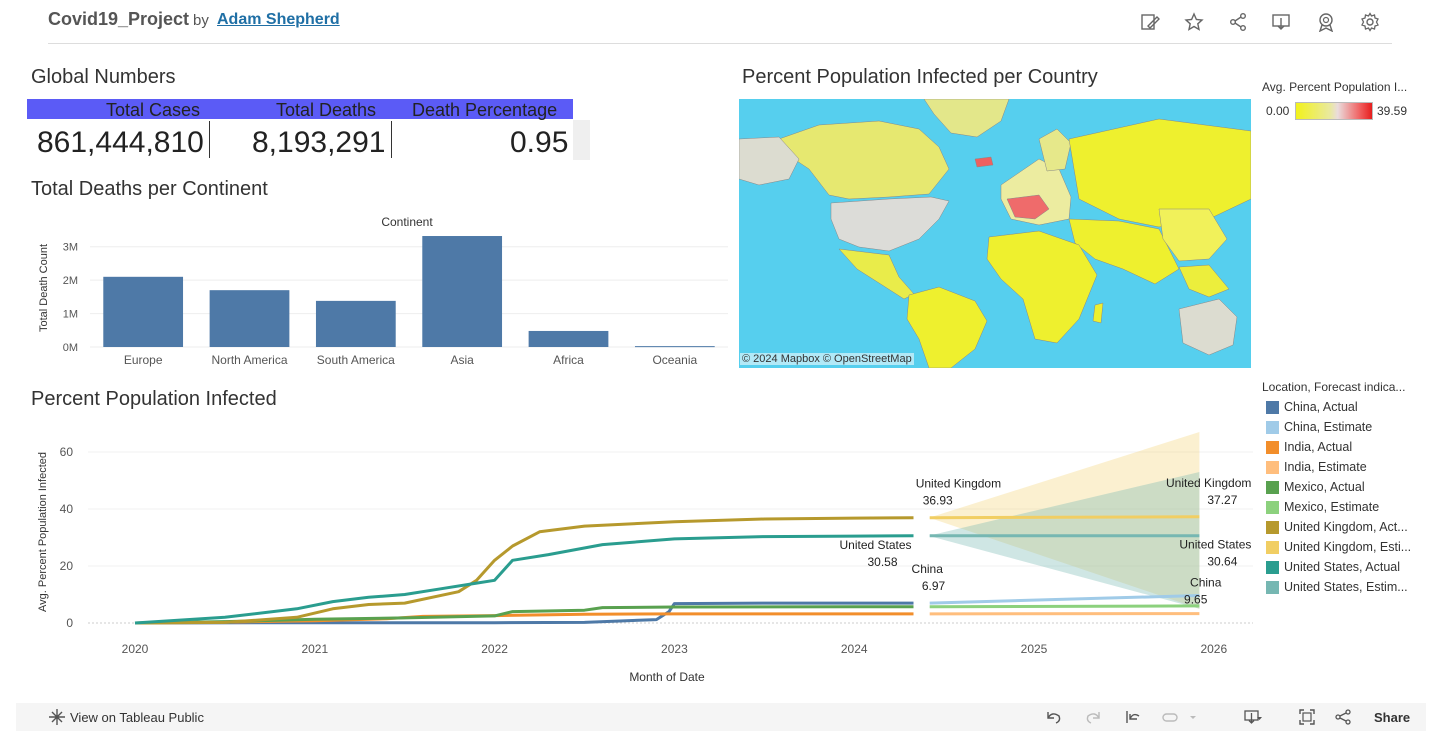 The image size is (1434, 743). I want to click on alaska-shape, so click(769, 161).